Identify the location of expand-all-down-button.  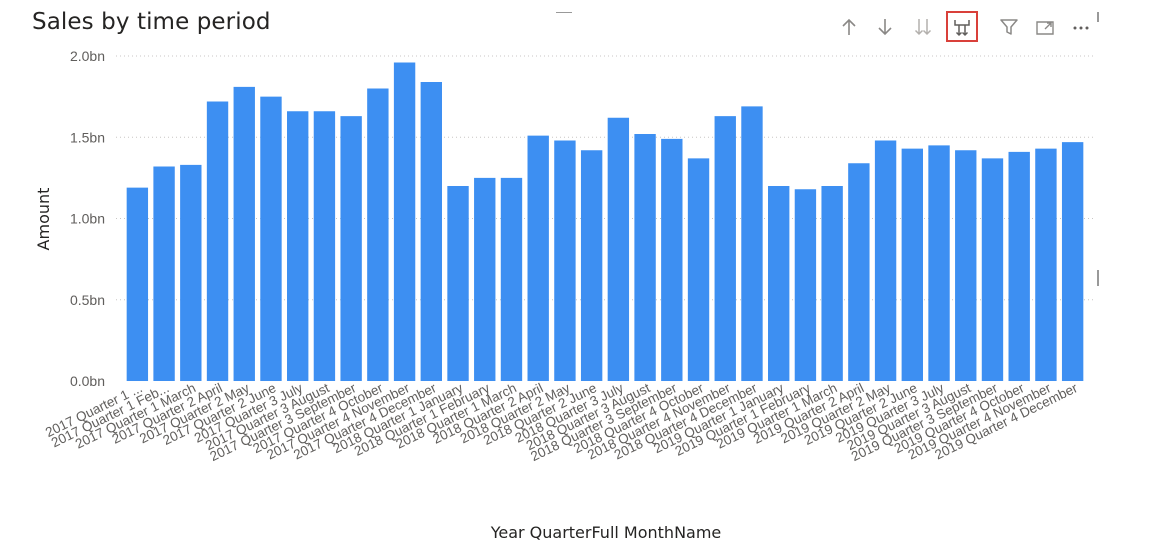
(962, 26).